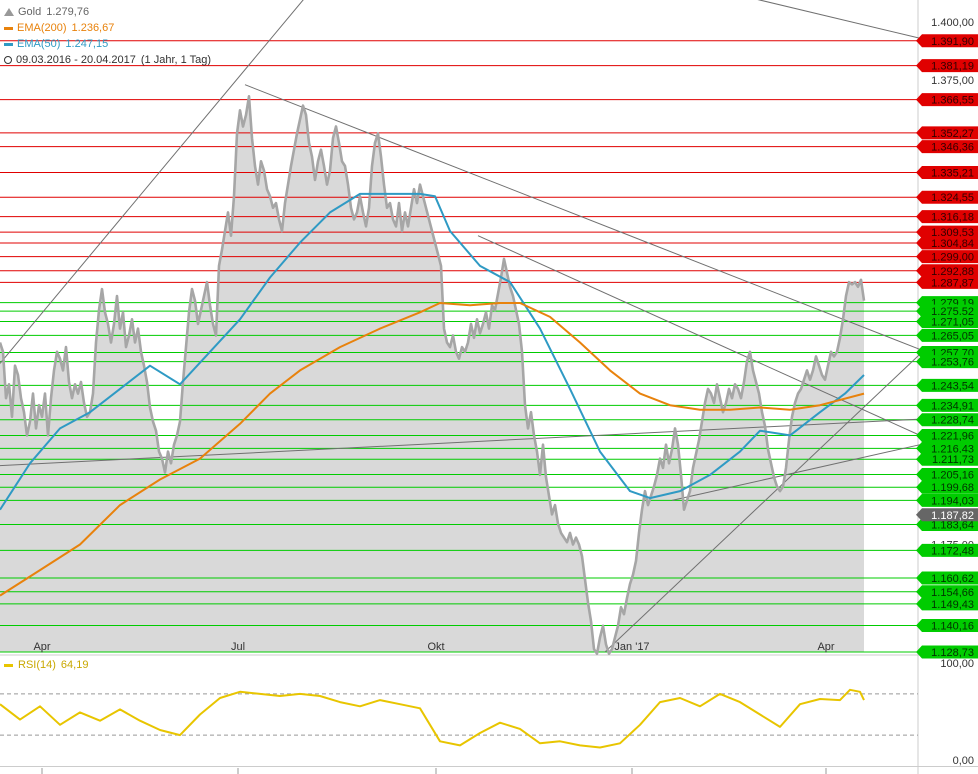 This screenshot has width=978, height=774. Describe the element at coordinates (952, 283) in the screenshot. I see `resistance-12-label: 1.287,87` at that location.